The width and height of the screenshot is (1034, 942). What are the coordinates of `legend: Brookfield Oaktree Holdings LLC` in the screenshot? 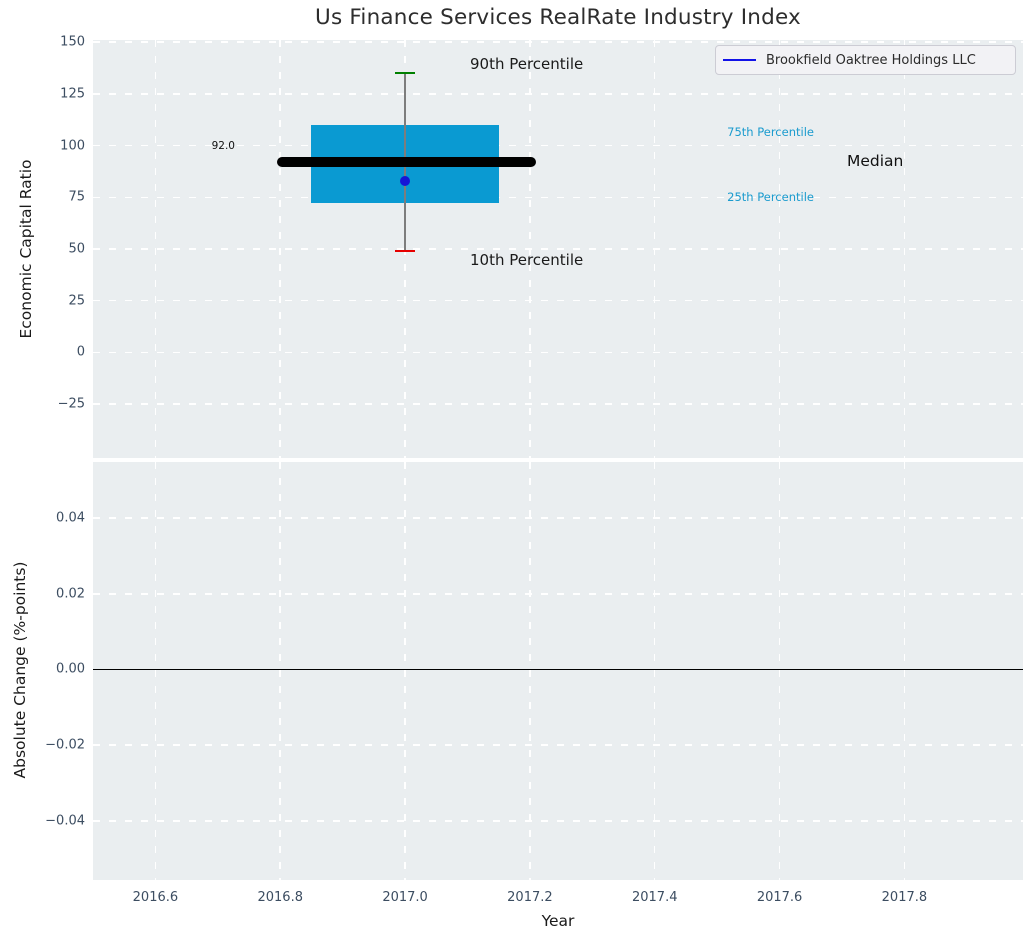 It's located at (865, 60).